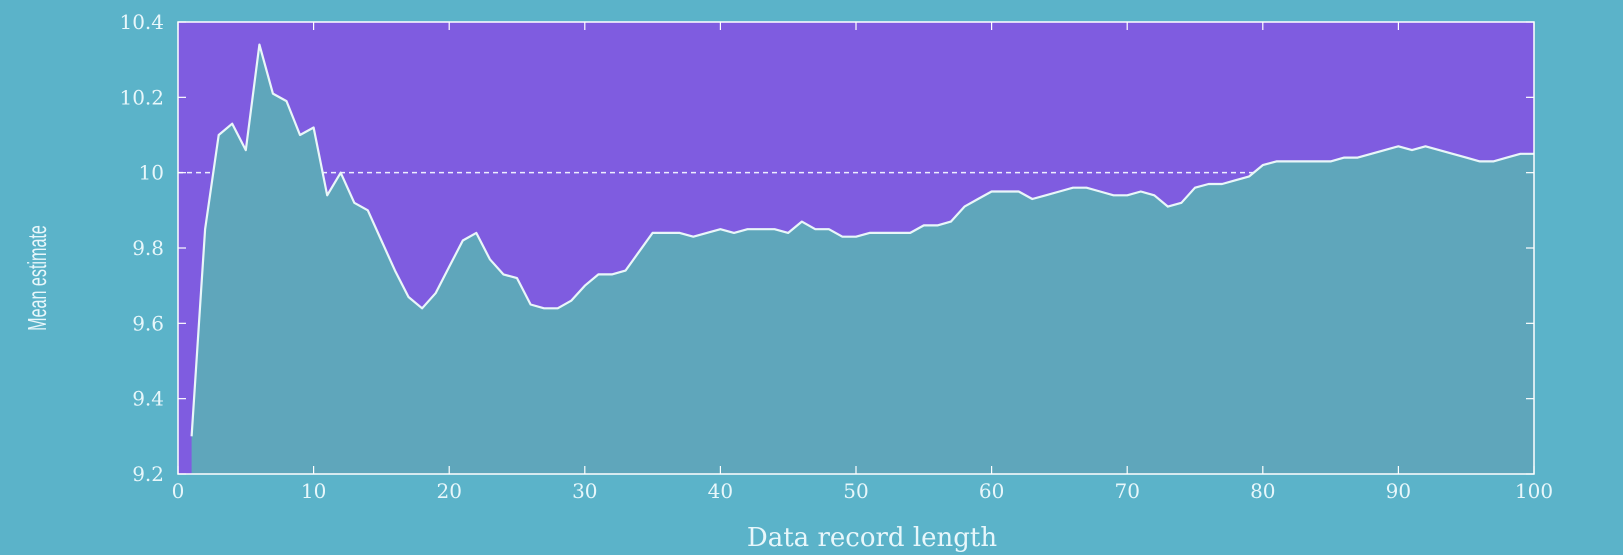 This screenshot has width=1623, height=555. I want to click on x-tick-label: 40, so click(720, 491).